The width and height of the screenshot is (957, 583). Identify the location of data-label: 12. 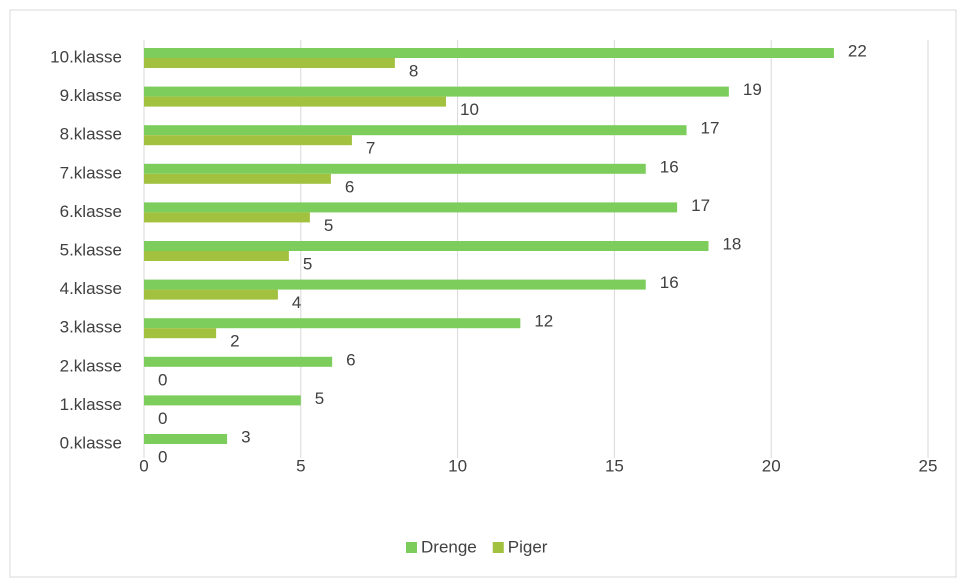
(543, 321).